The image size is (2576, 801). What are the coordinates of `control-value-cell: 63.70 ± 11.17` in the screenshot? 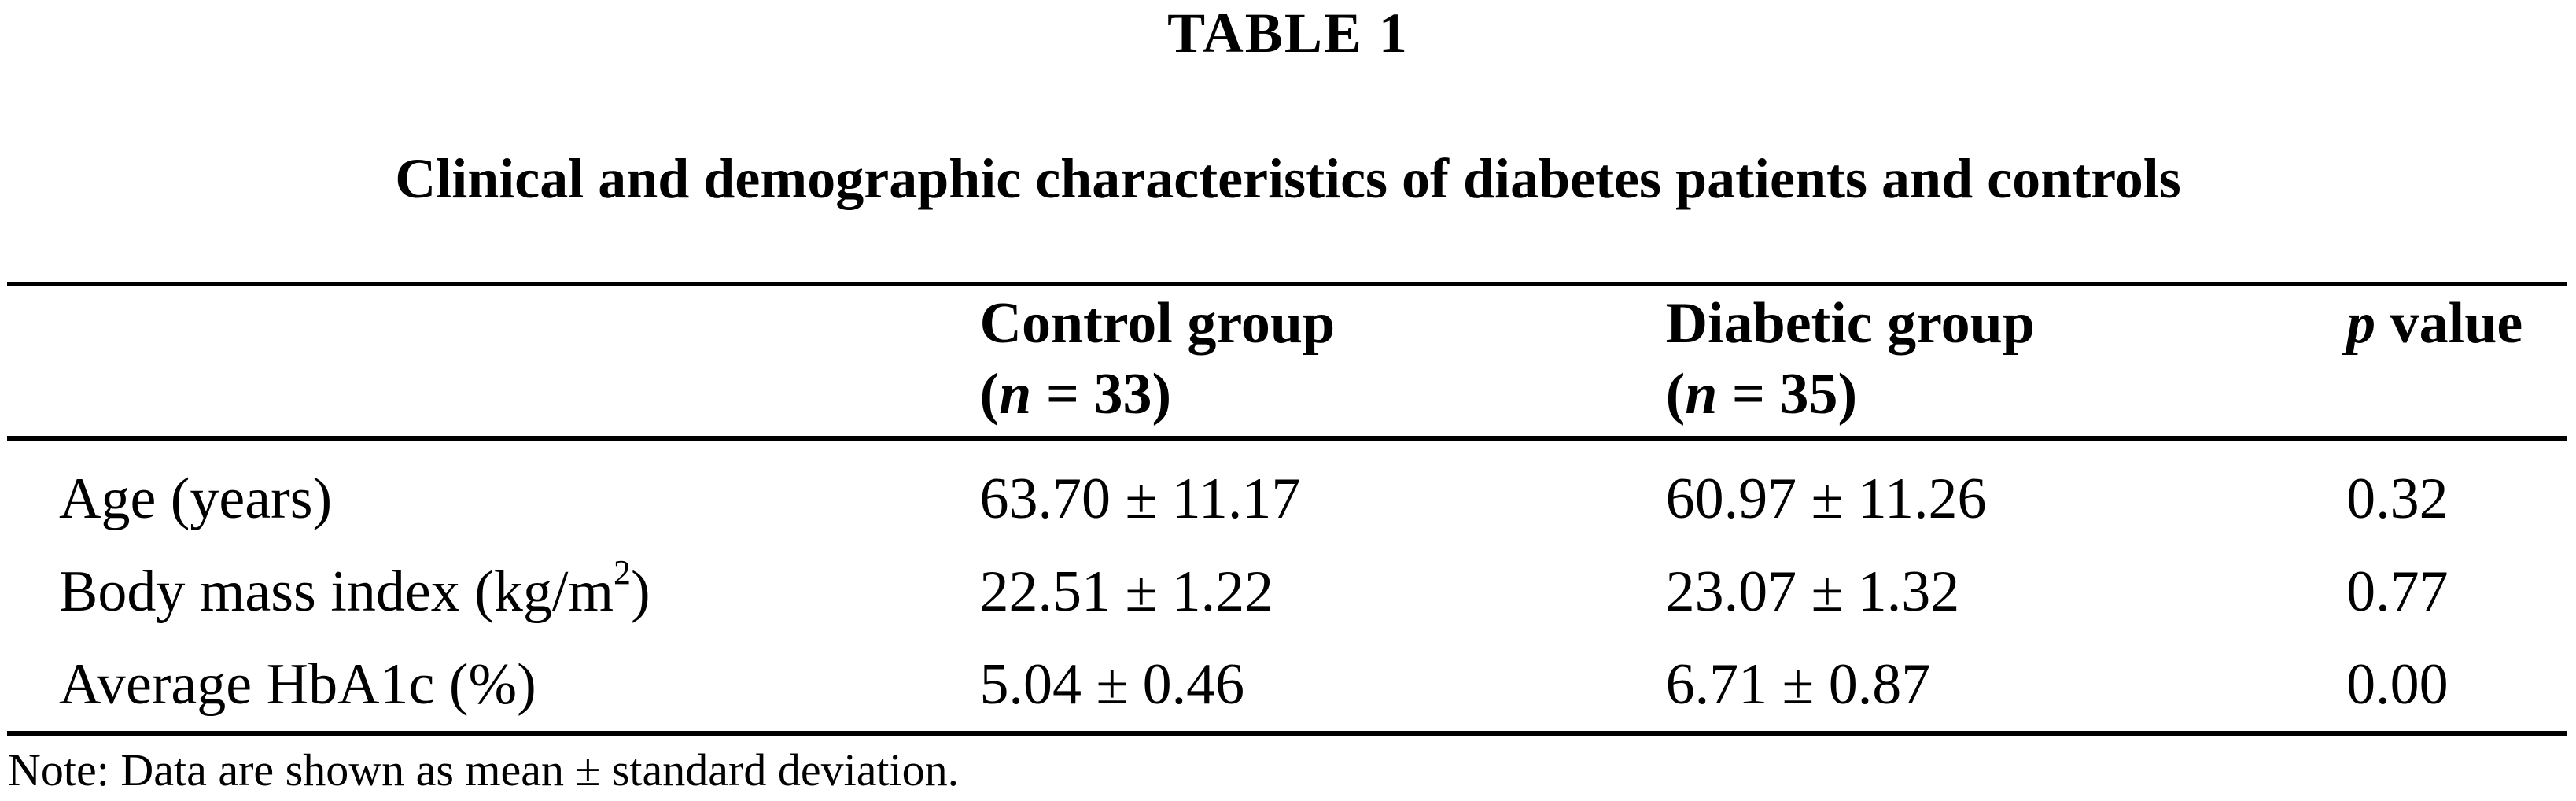 It's located at (1140, 499).